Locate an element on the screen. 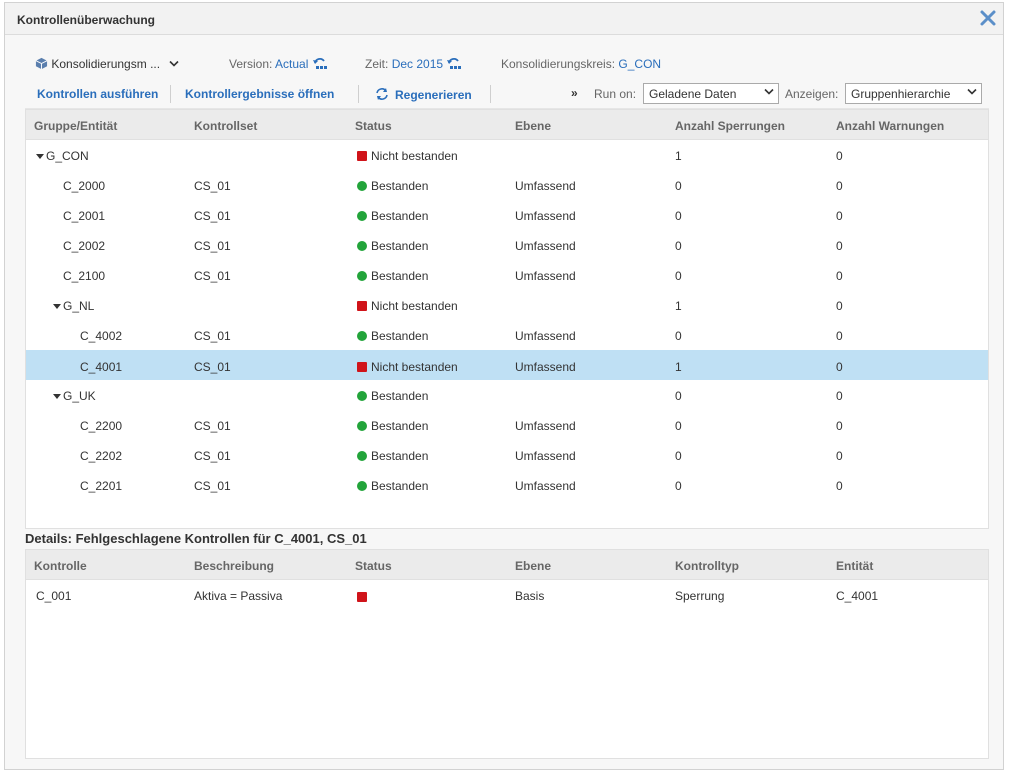  entity-cell: G_CON is located at coordinates (62, 156).